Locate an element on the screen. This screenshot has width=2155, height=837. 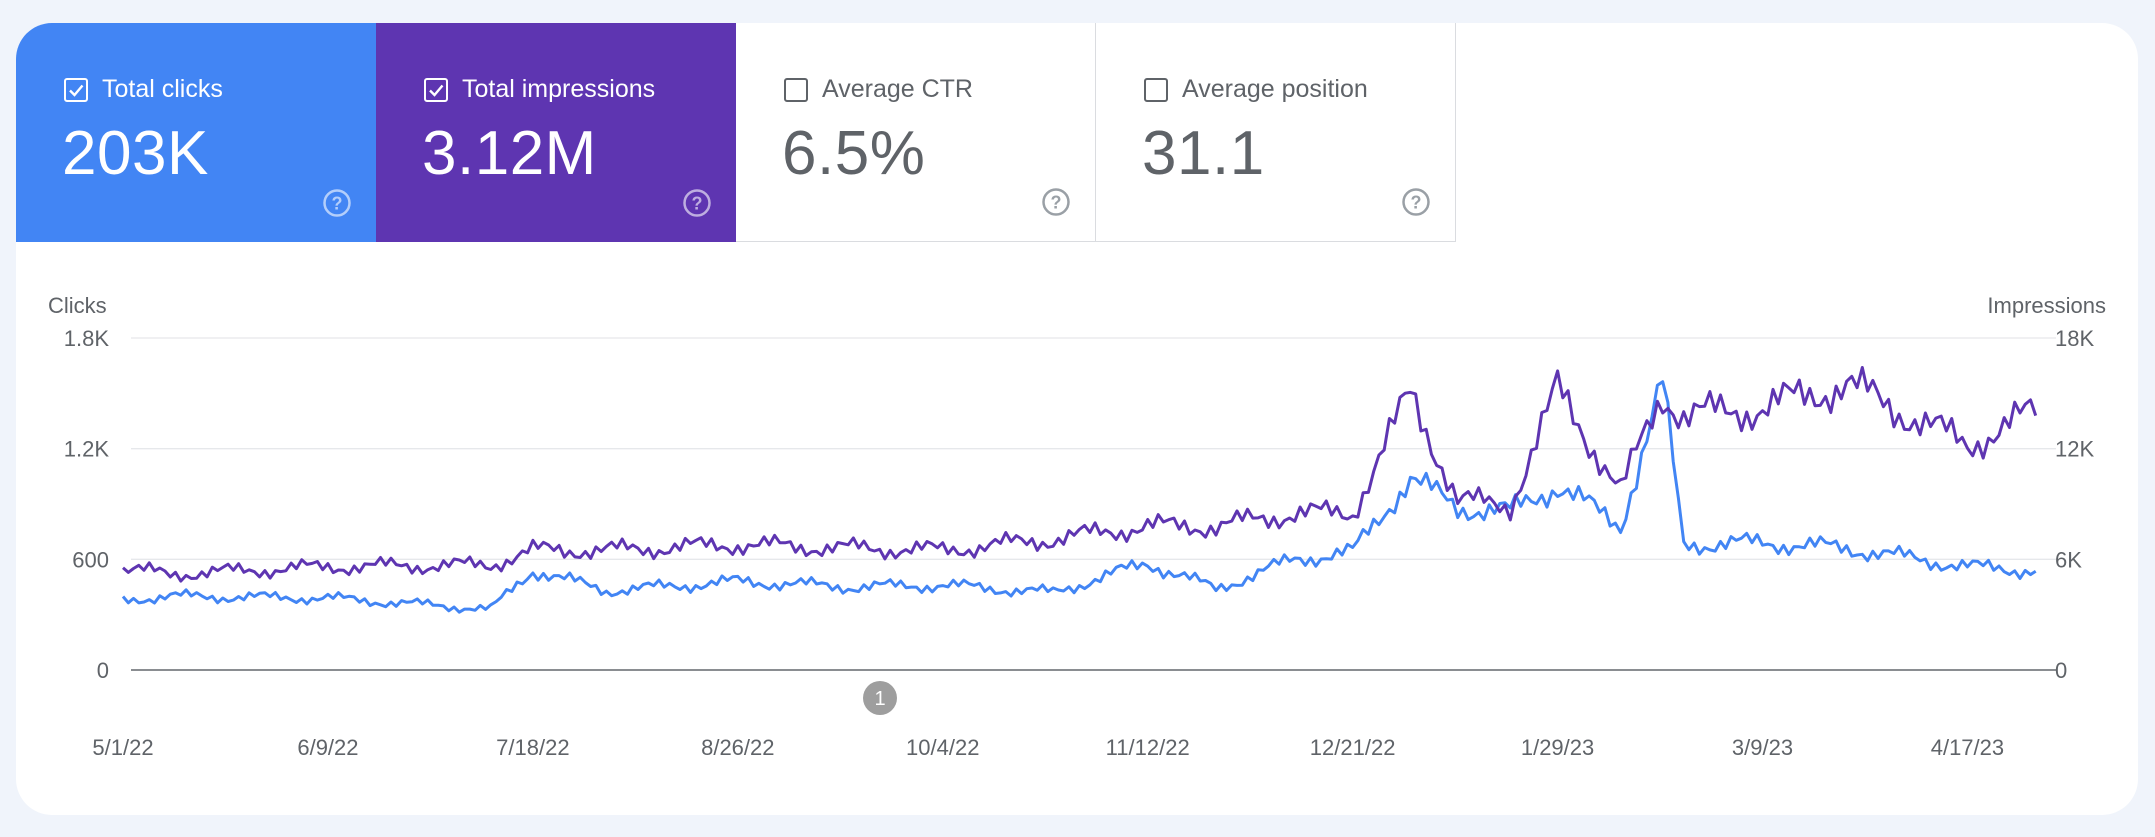
x-tick: 4/17/23 is located at coordinates (1967, 747).